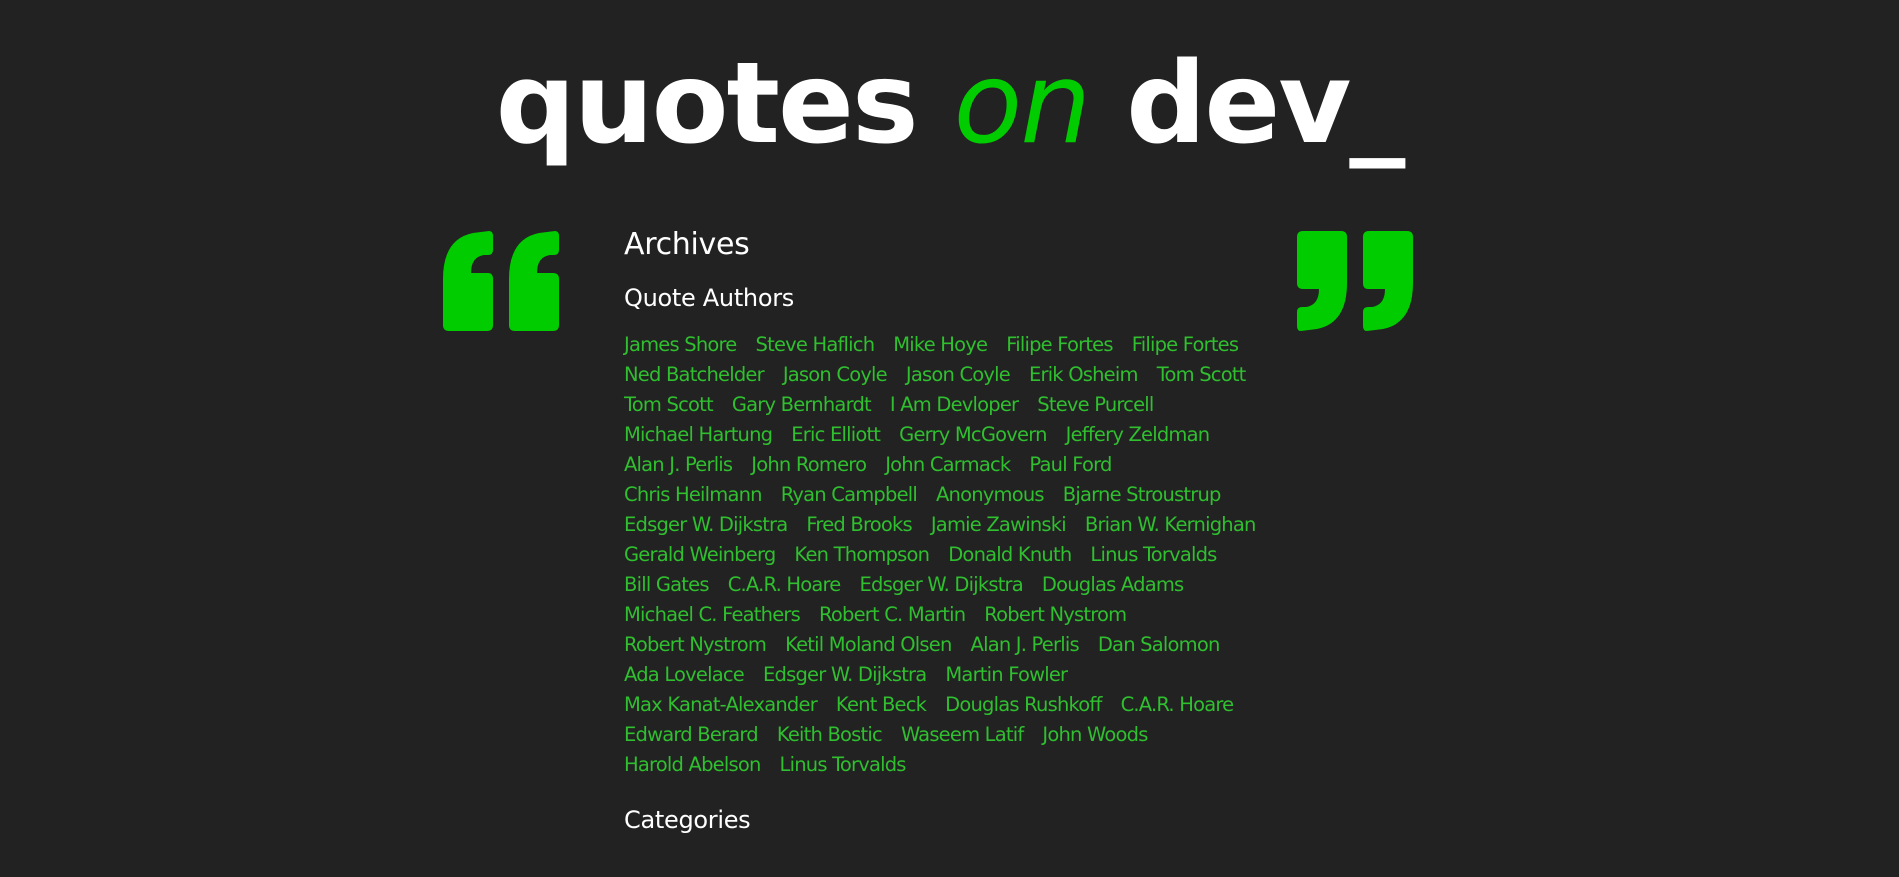 This screenshot has height=877, width=1899. I want to click on quote-authors-heading: Quote Authors, so click(709, 298).